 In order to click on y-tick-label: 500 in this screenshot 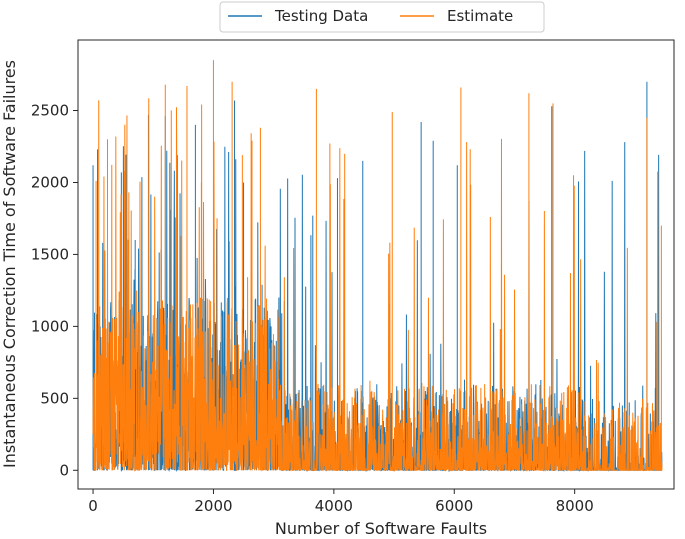, I will do `click(54, 398)`.